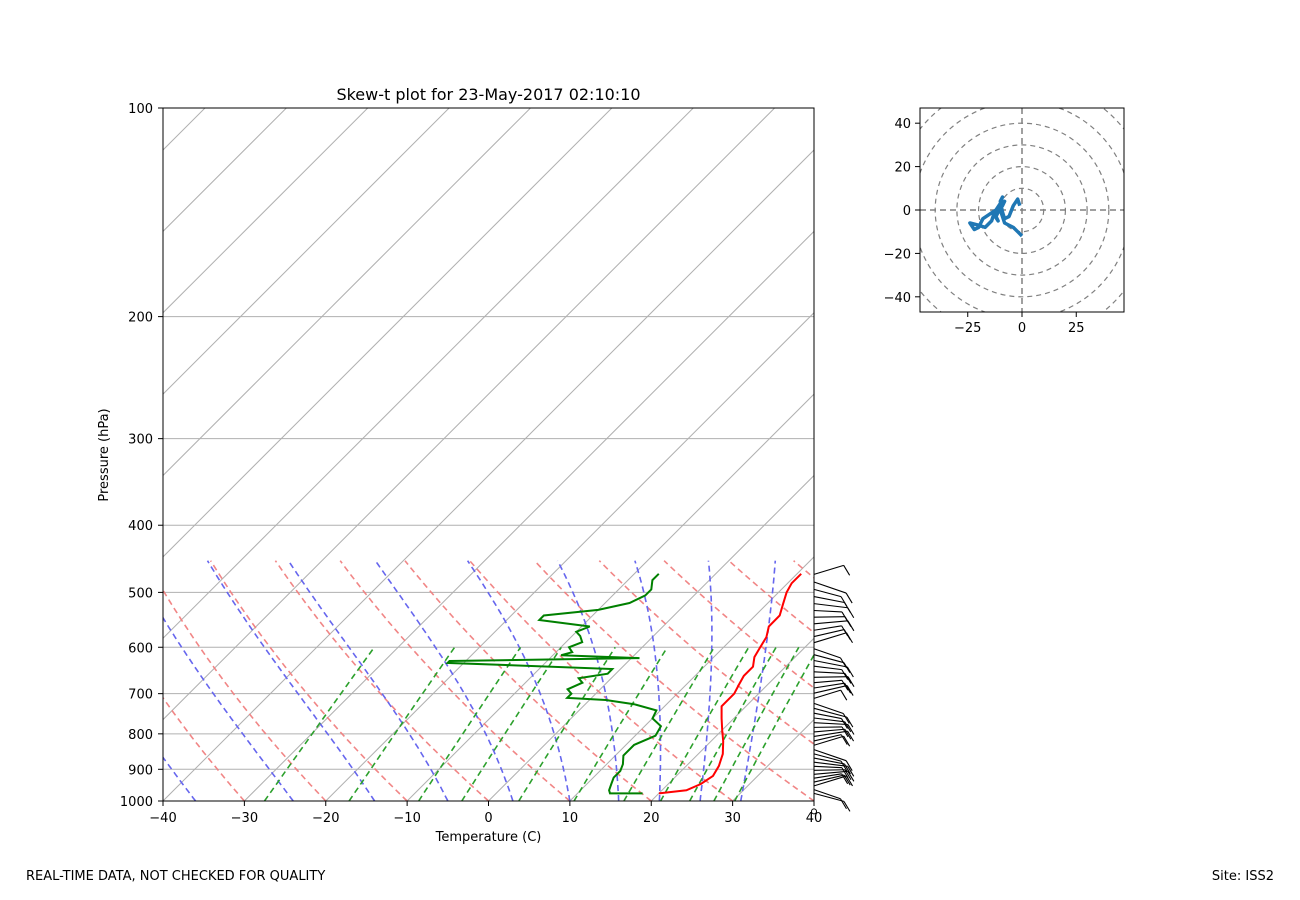  Describe the element at coordinates (140, 526) in the screenshot. I see `y-tick-label-400: 400` at that location.